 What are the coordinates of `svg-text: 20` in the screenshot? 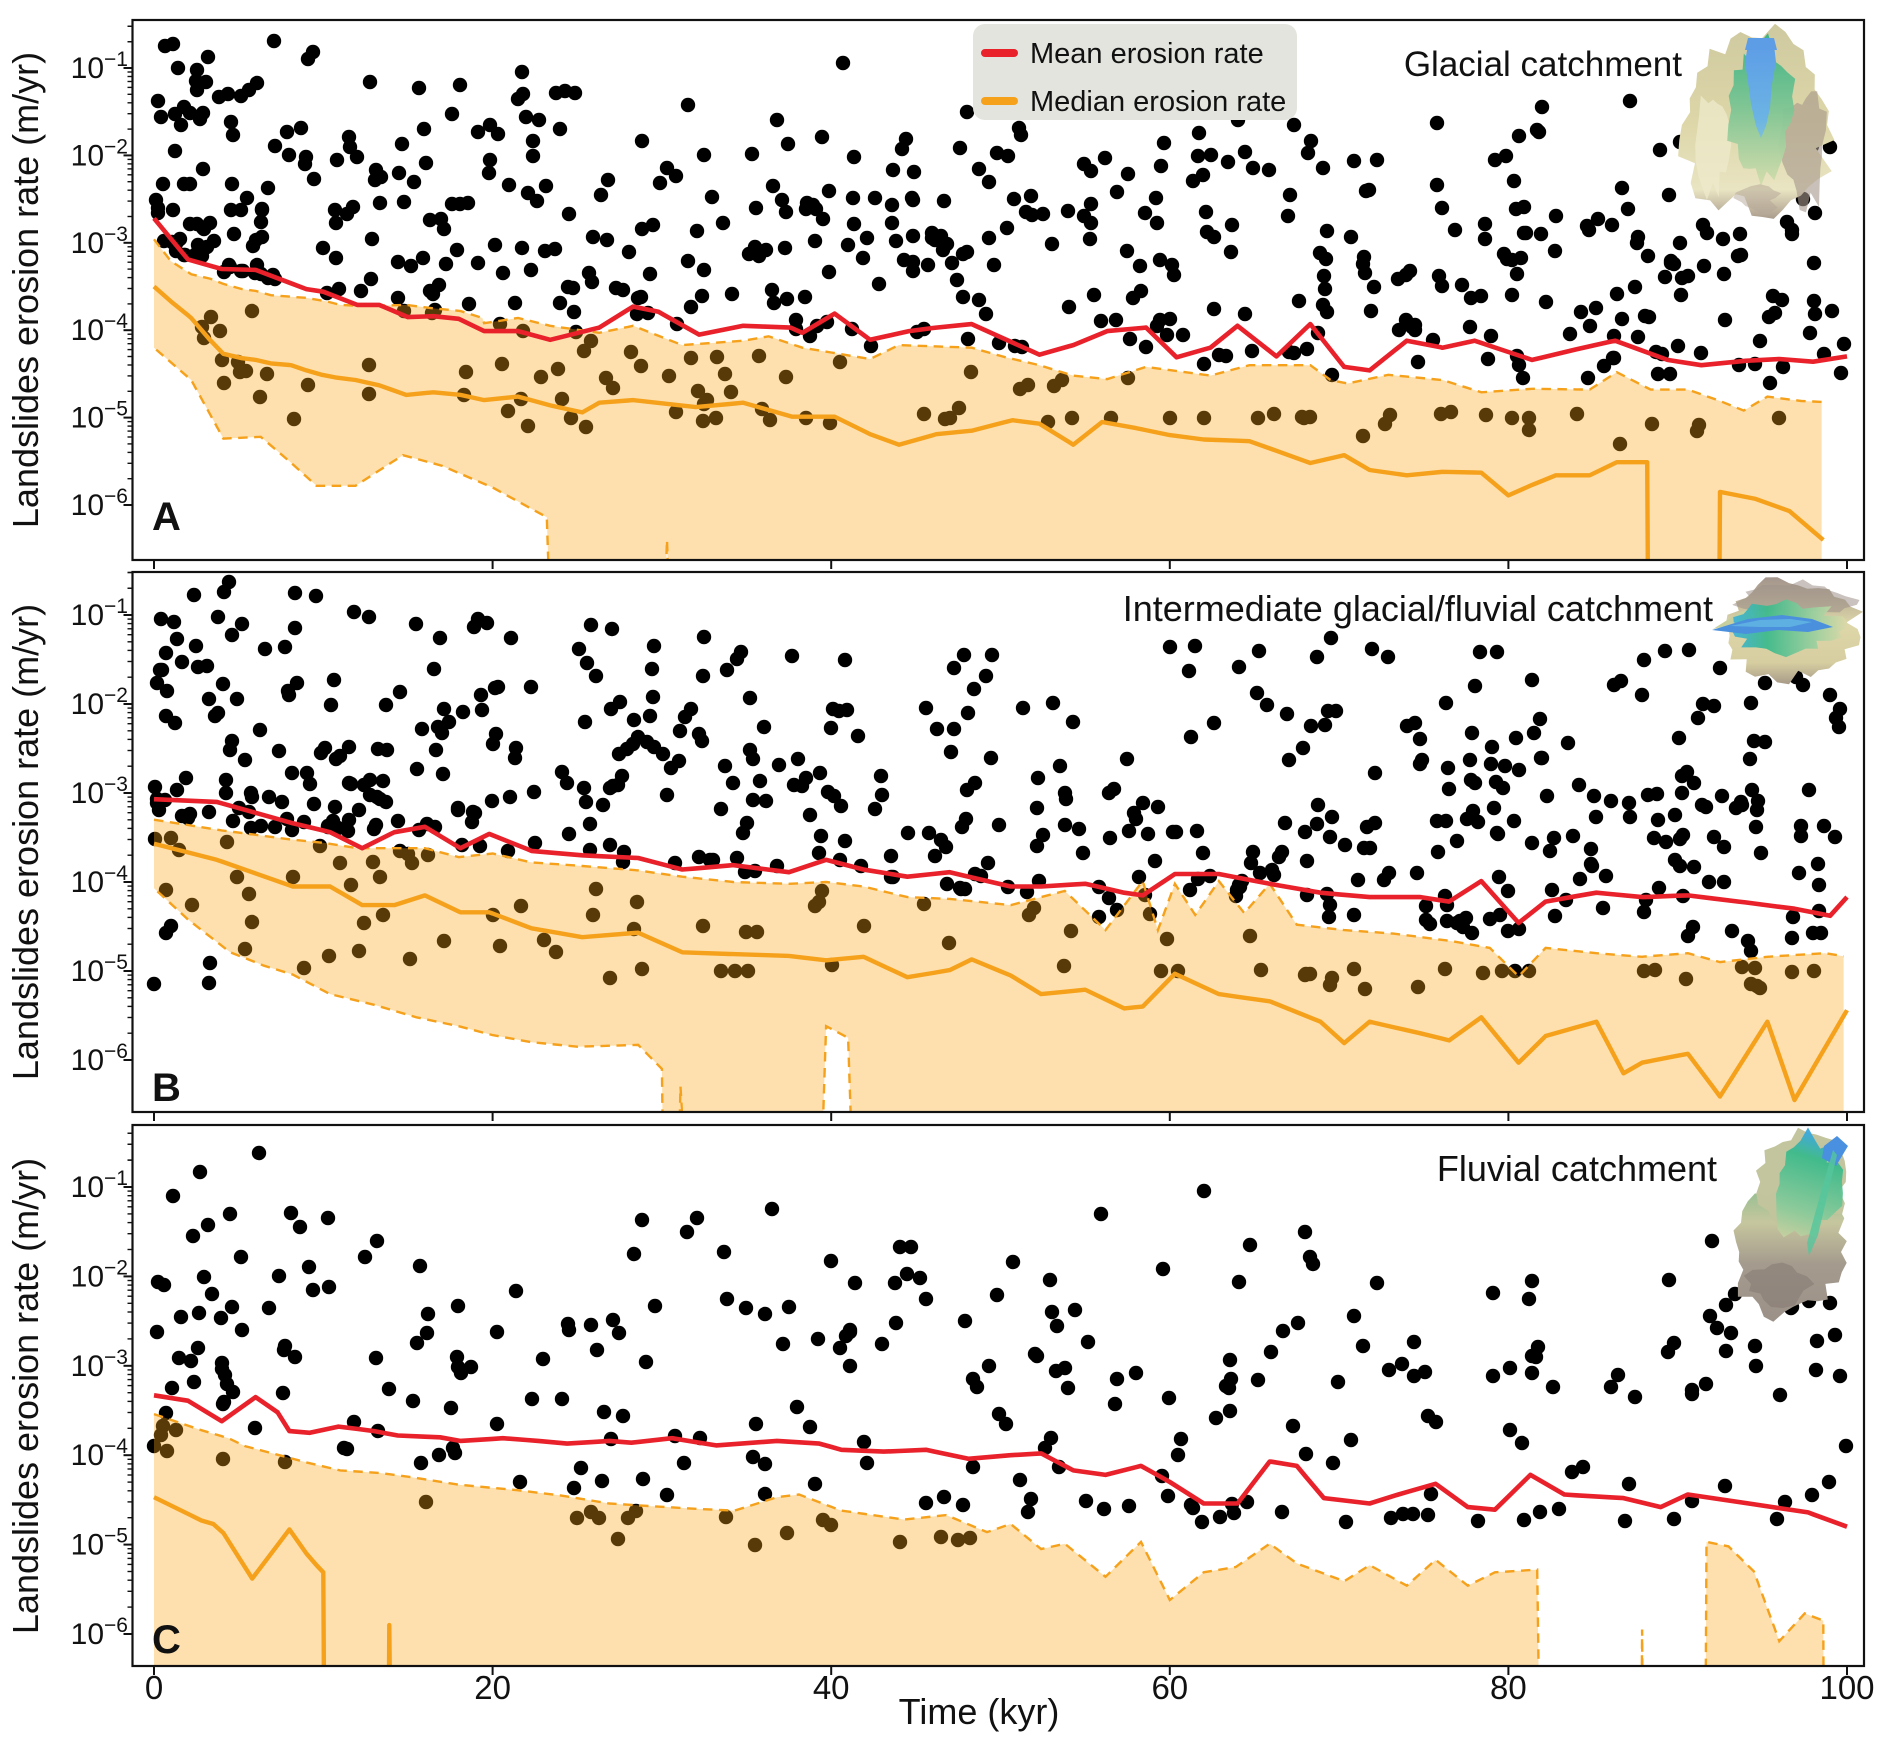 It's located at (492, 1687).